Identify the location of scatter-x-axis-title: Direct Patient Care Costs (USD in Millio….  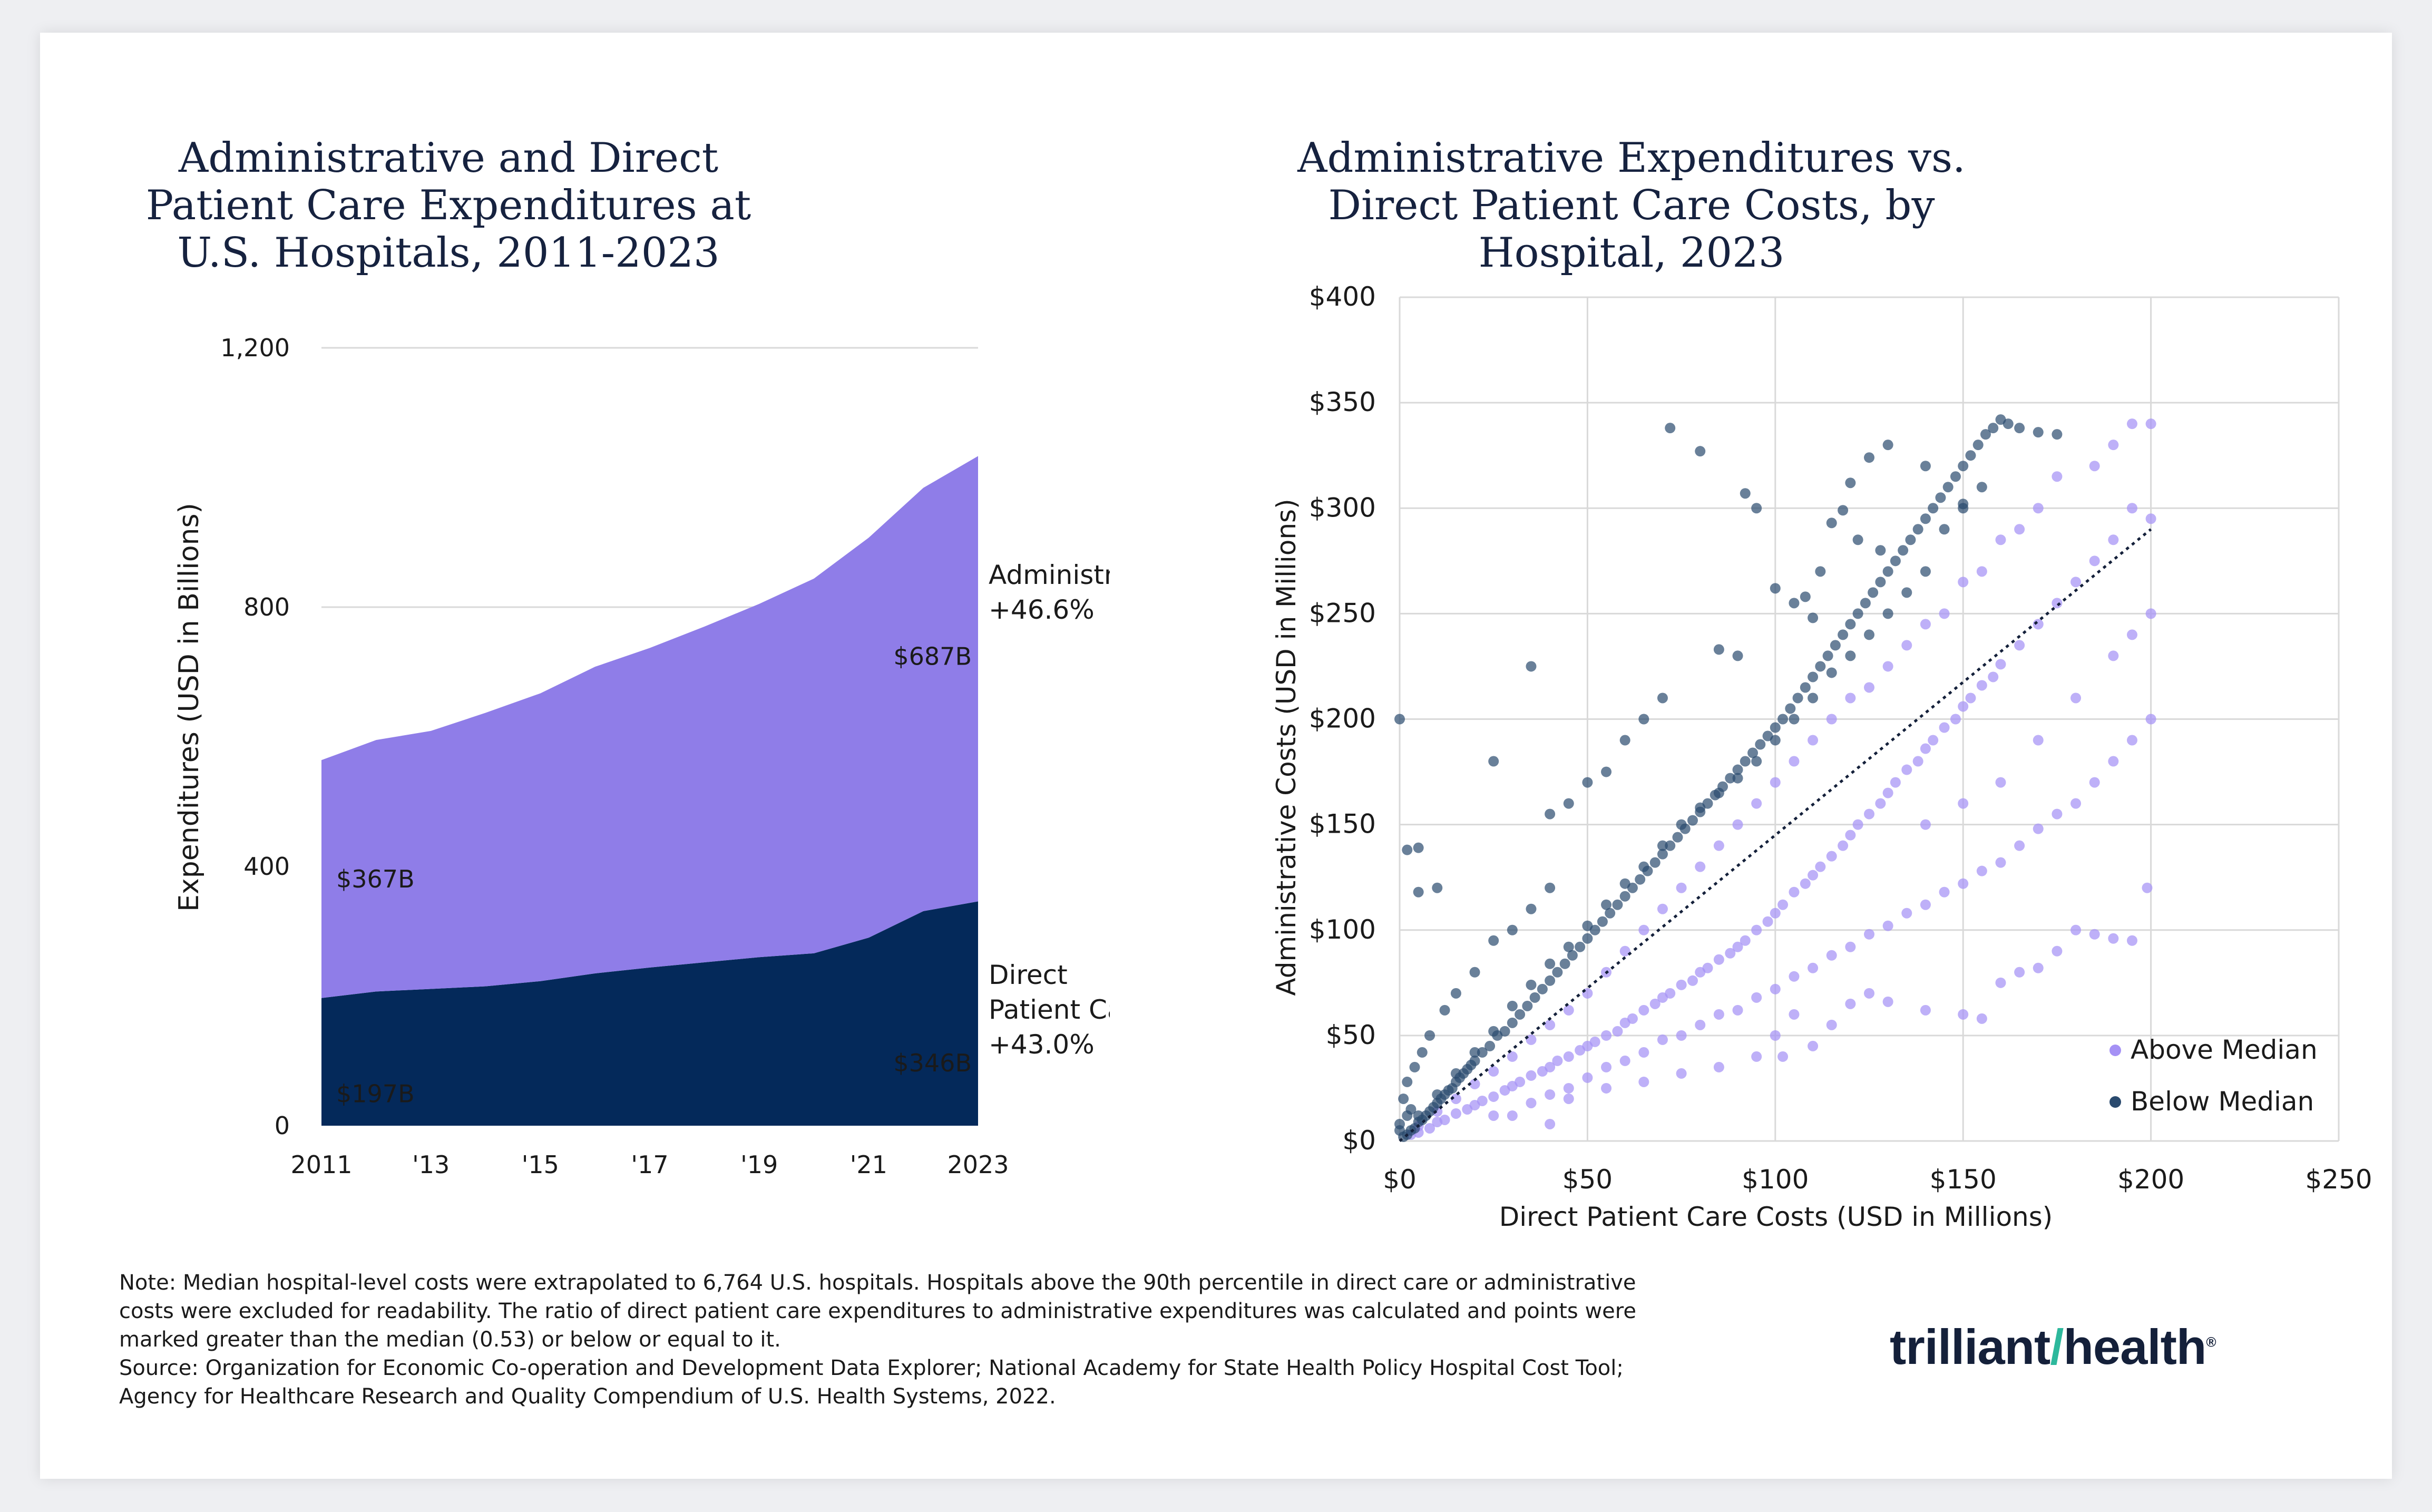
(1776, 1217).